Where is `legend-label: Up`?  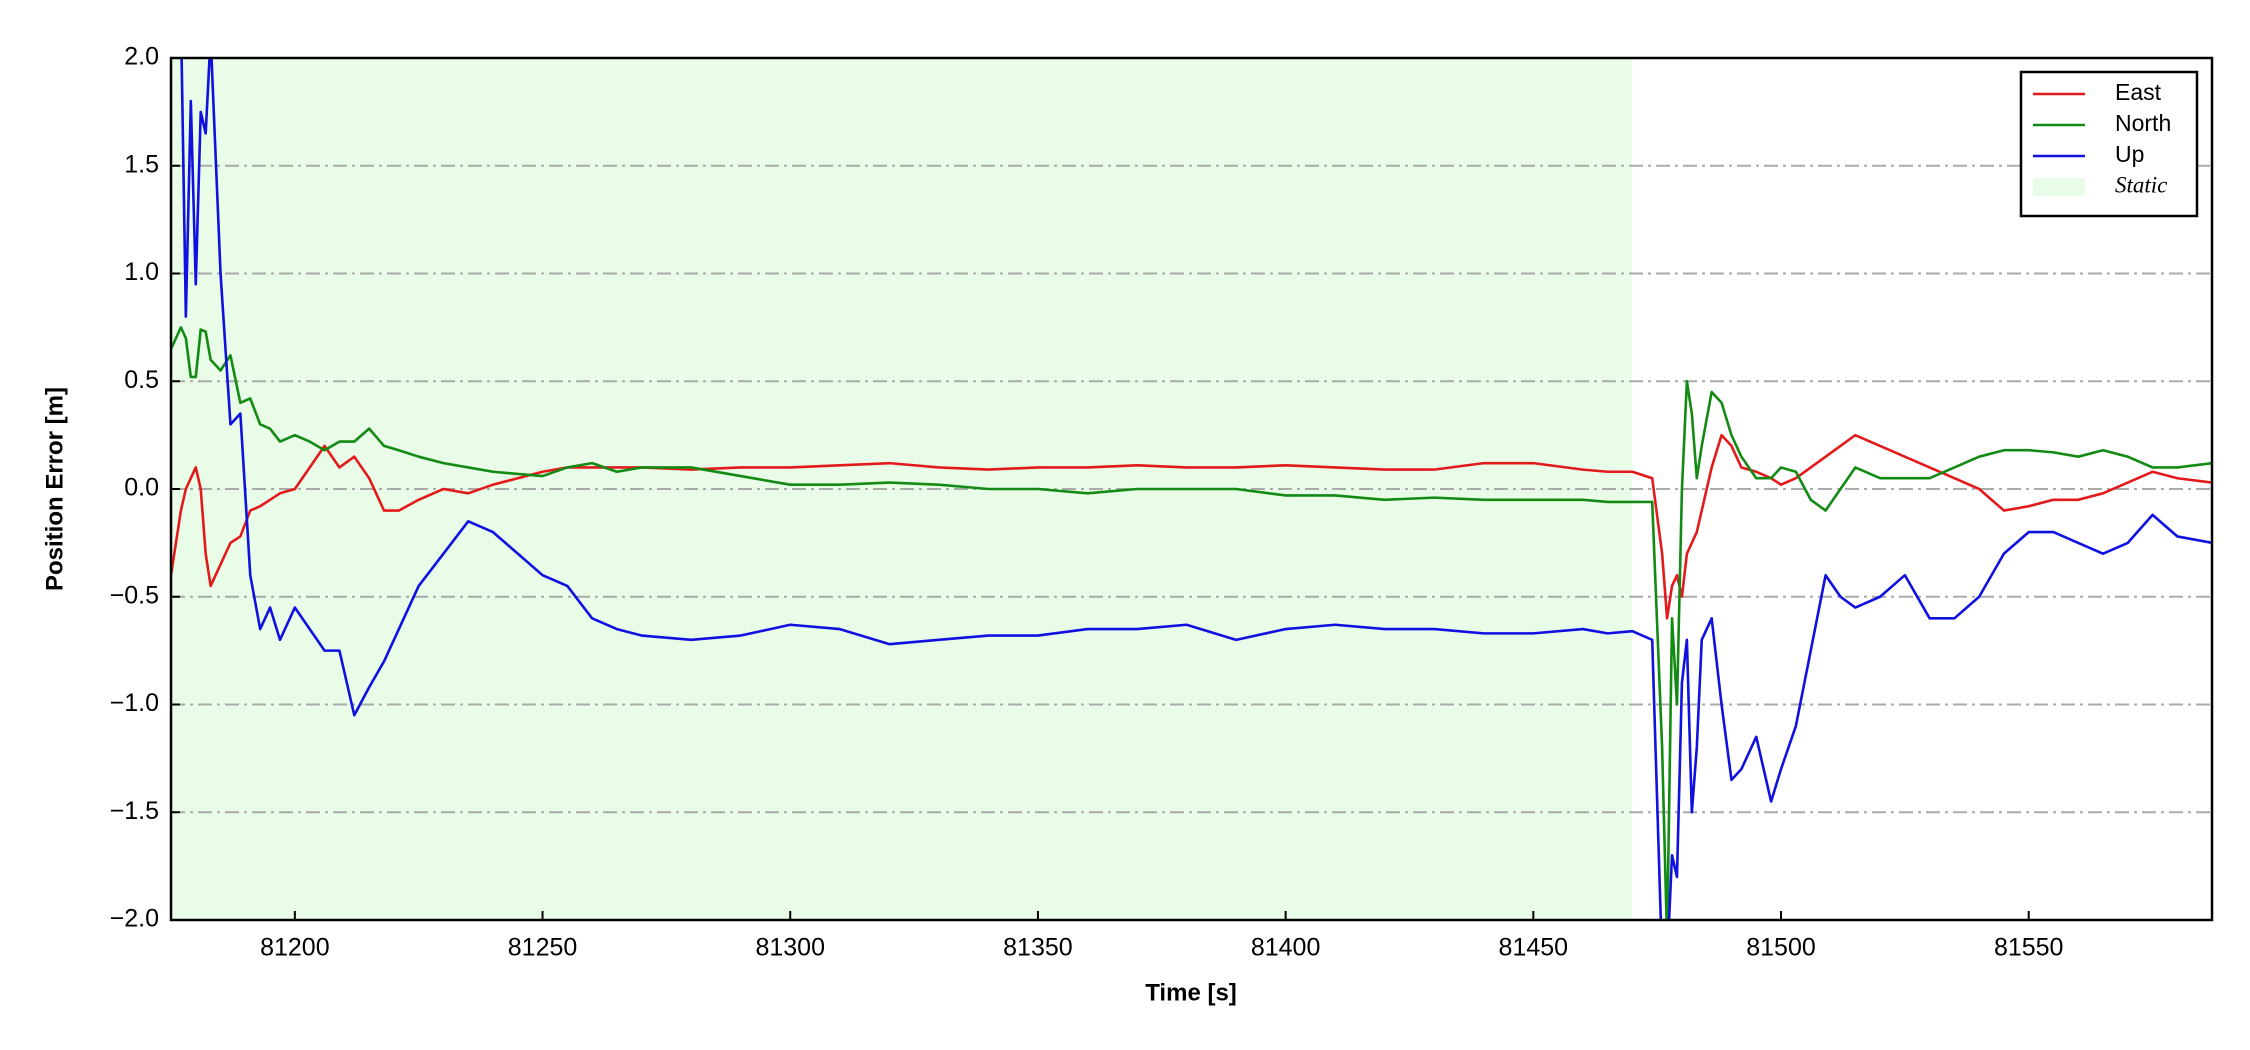 legend-label: Up is located at coordinates (2129, 154).